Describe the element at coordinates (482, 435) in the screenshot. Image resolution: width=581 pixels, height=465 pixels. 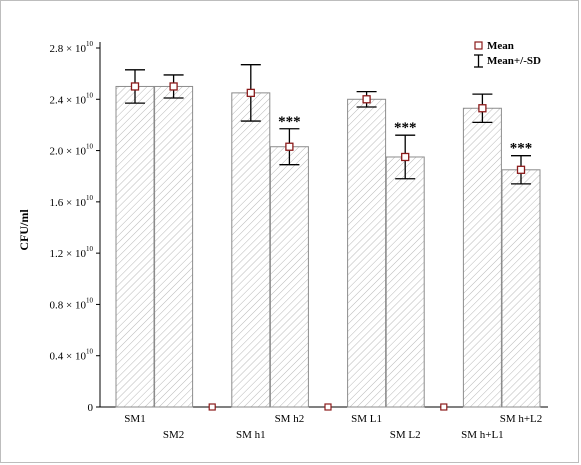
I see `category-label: SM h+L1` at that location.